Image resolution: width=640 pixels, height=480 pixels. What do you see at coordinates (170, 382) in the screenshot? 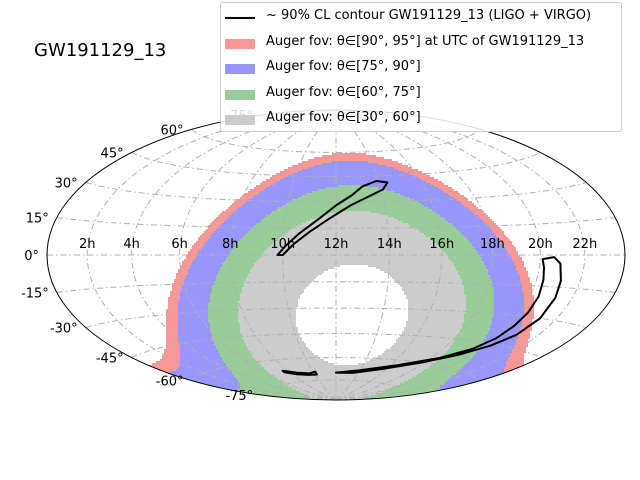
I see `dec-tick-label: -60°` at bounding box center [170, 382].